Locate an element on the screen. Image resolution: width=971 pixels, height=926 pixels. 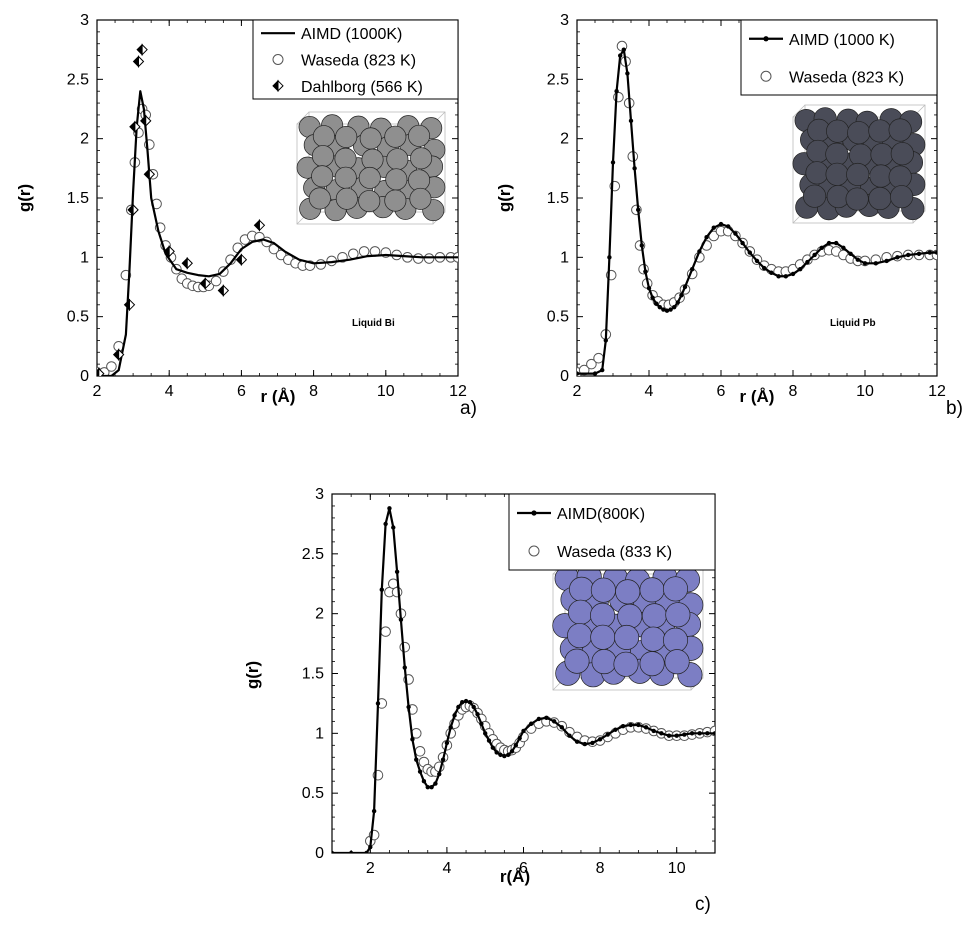
legend-label-waseda-833-k: Waseda (833 K) is located at coordinates (614, 552).